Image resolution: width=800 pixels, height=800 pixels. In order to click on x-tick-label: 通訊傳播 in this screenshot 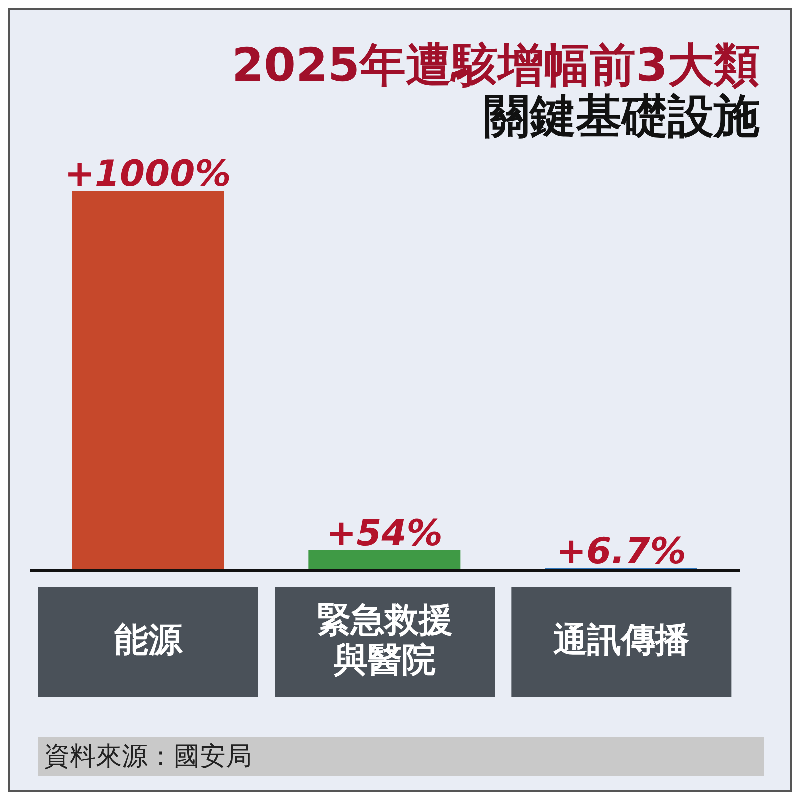, I will do `click(622, 640)`.